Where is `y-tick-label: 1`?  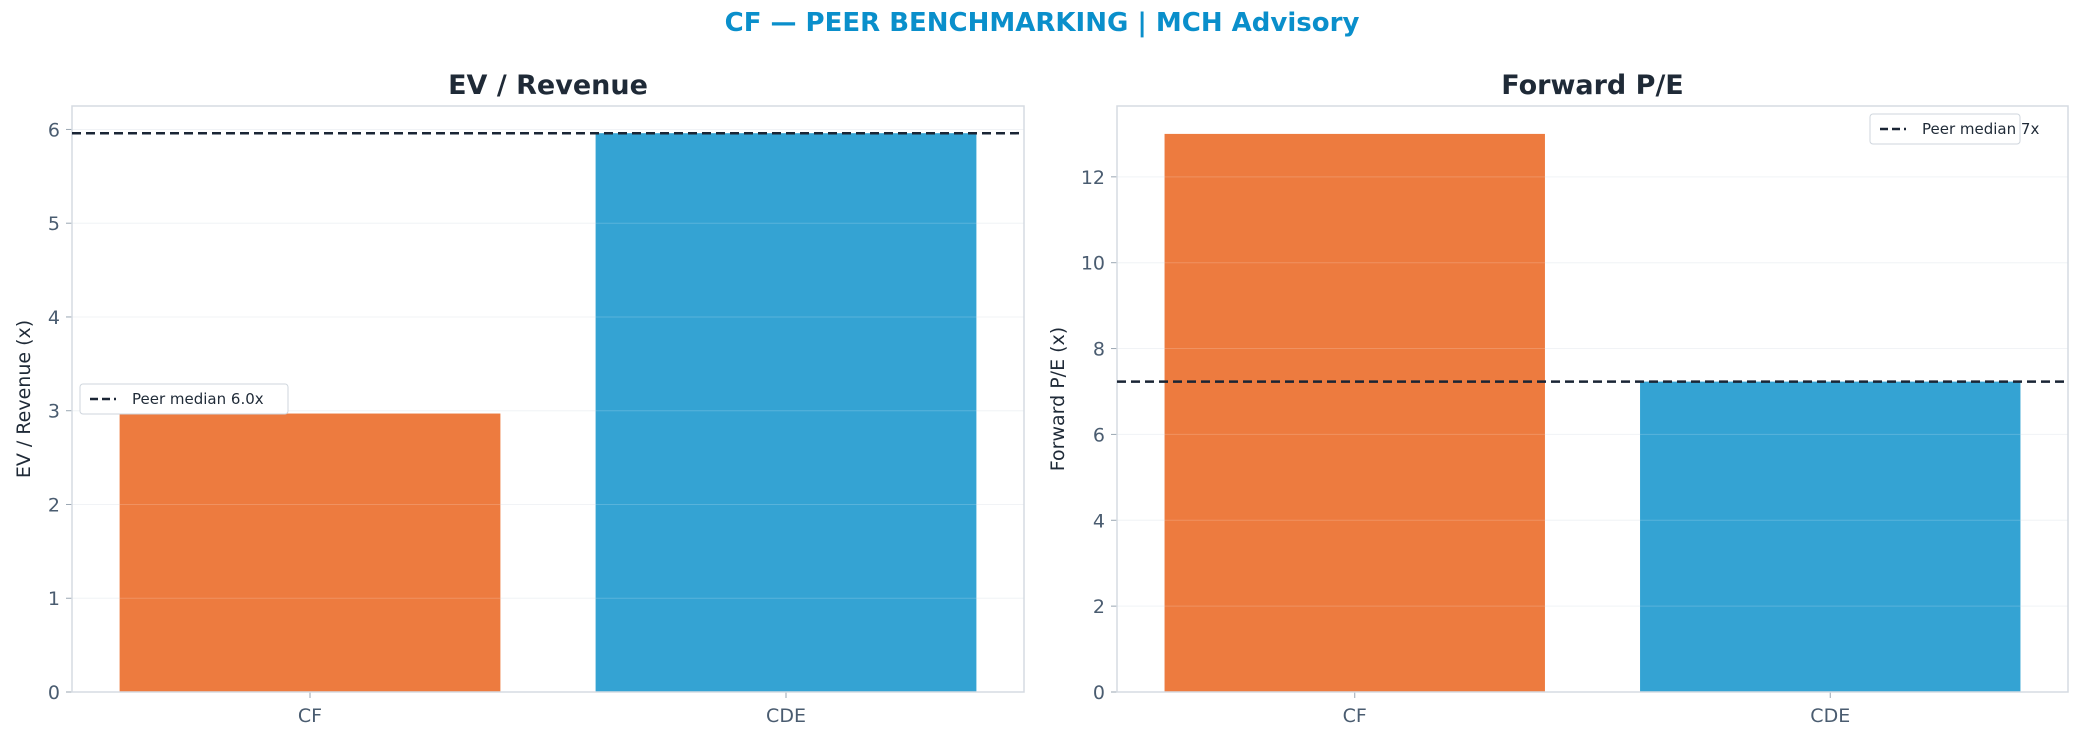 y-tick-label: 1 is located at coordinates (54, 599).